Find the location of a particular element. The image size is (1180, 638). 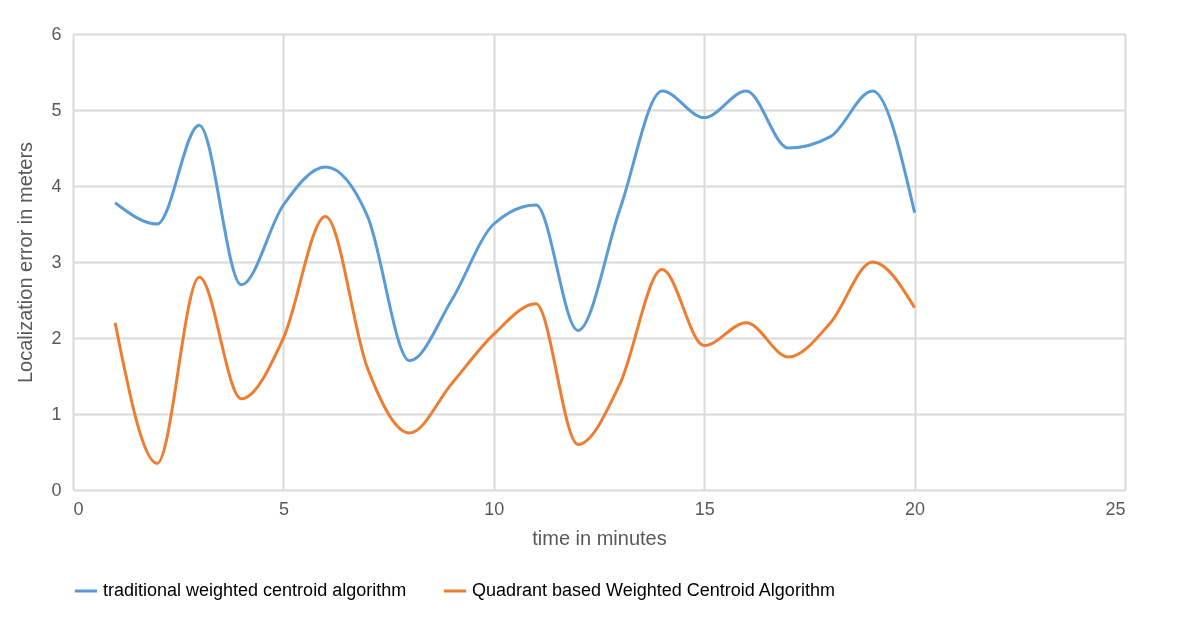

y-tick-label: 4 is located at coordinates (56, 185).